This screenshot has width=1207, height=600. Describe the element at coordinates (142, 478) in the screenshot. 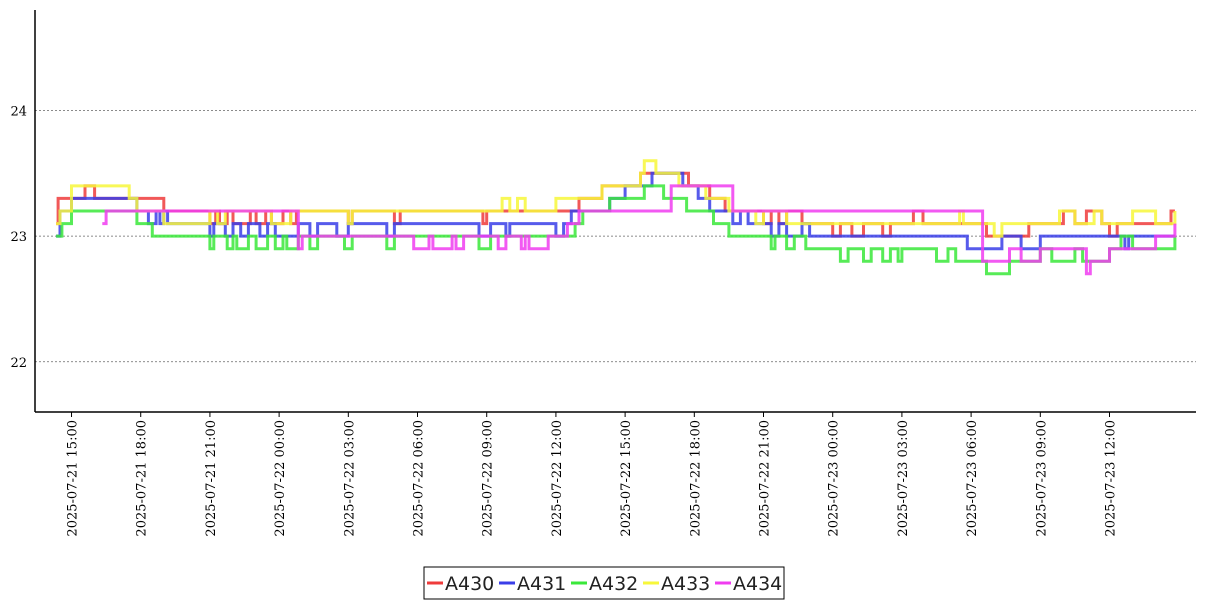

I see `x-tick-label: 2025-07-21 18:00` at that location.